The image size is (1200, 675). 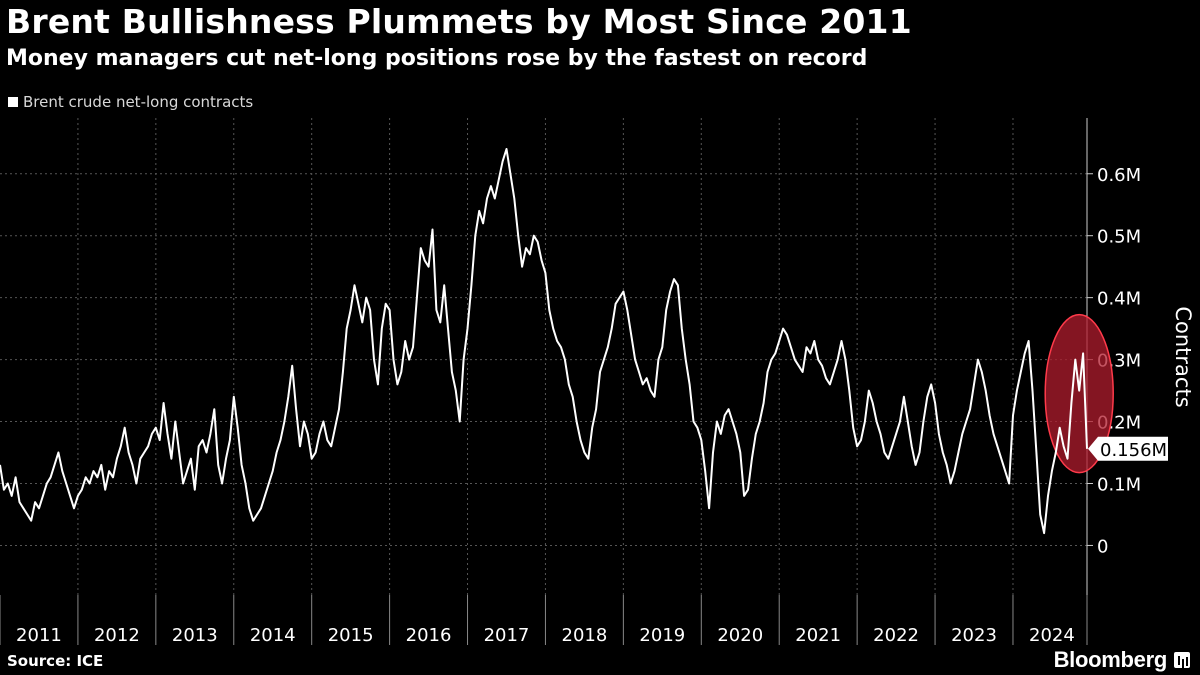 I want to click on x-tick-label: 2020, so click(x=740, y=635).